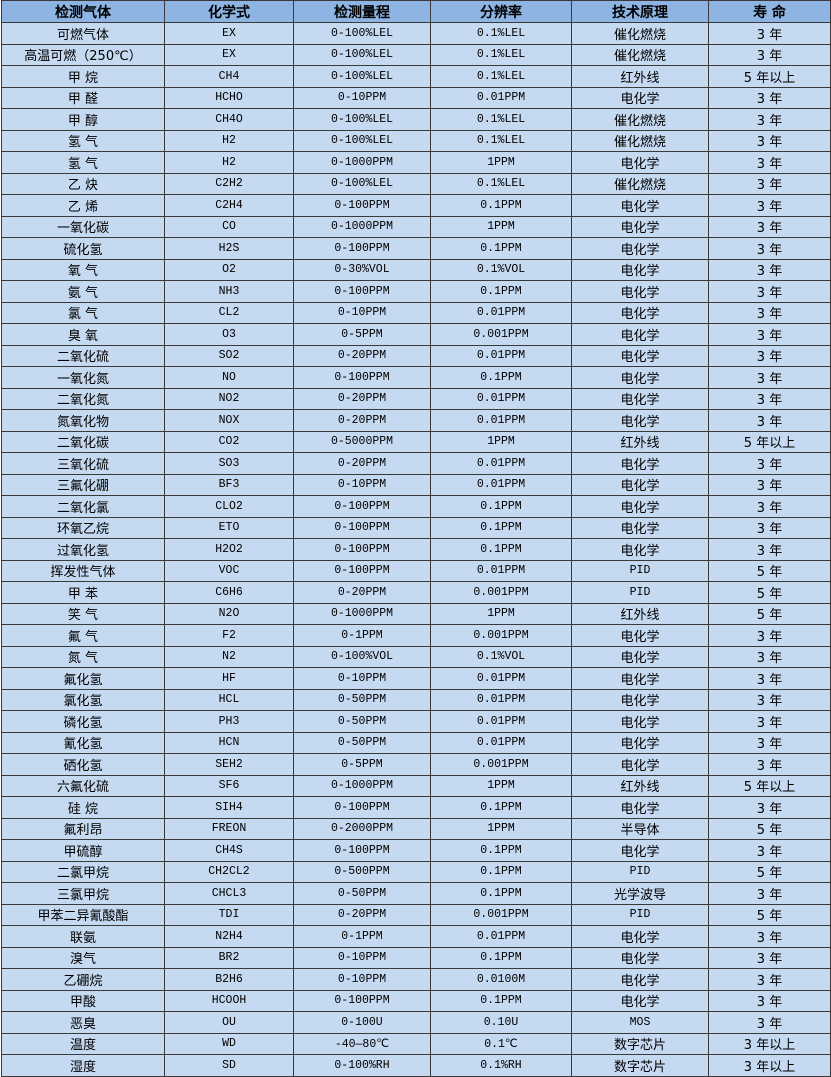 This screenshot has width=831, height=1077. Describe the element at coordinates (362, 441) in the screenshot. I see `cell-range: 0-5000PPM` at that location.